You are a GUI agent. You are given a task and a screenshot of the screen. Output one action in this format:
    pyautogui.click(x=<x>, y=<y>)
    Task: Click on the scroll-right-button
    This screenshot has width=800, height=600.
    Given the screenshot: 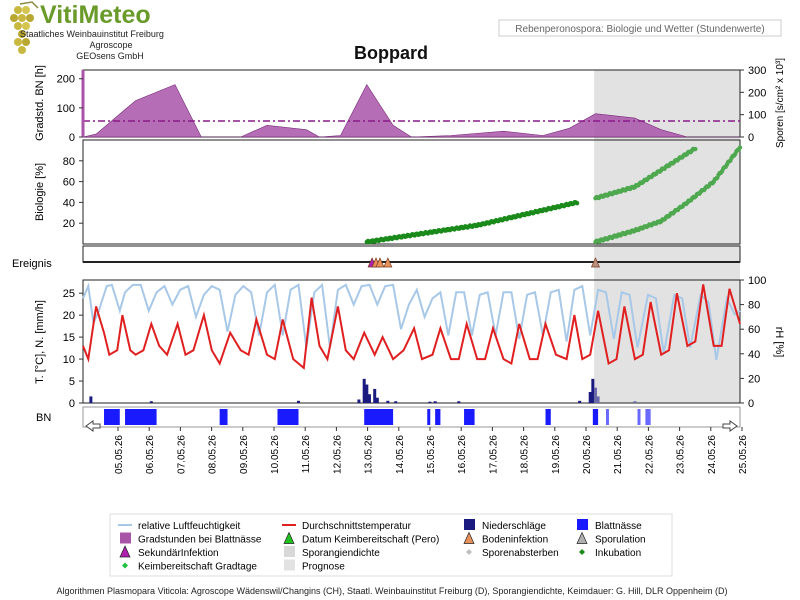 What is the action you would take?
    pyautogui.click(x=730, y=426)
    